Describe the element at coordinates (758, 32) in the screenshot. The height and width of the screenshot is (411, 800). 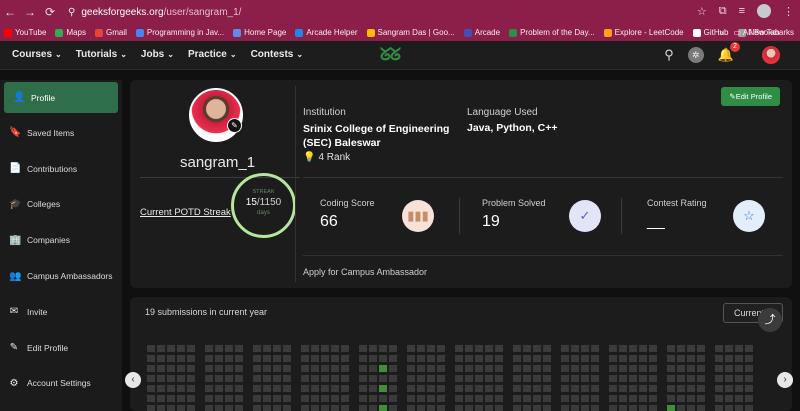
I see `bookmark-item: New Tab` at that location.